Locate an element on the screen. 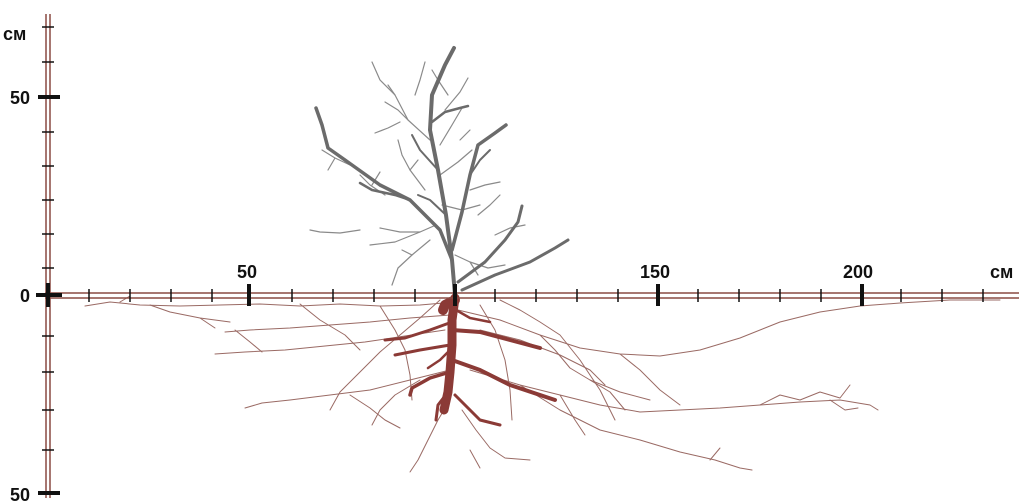 This screenshot has width=1019, height=503. x-axis-major-ticks is located at coordinates (555, 295).